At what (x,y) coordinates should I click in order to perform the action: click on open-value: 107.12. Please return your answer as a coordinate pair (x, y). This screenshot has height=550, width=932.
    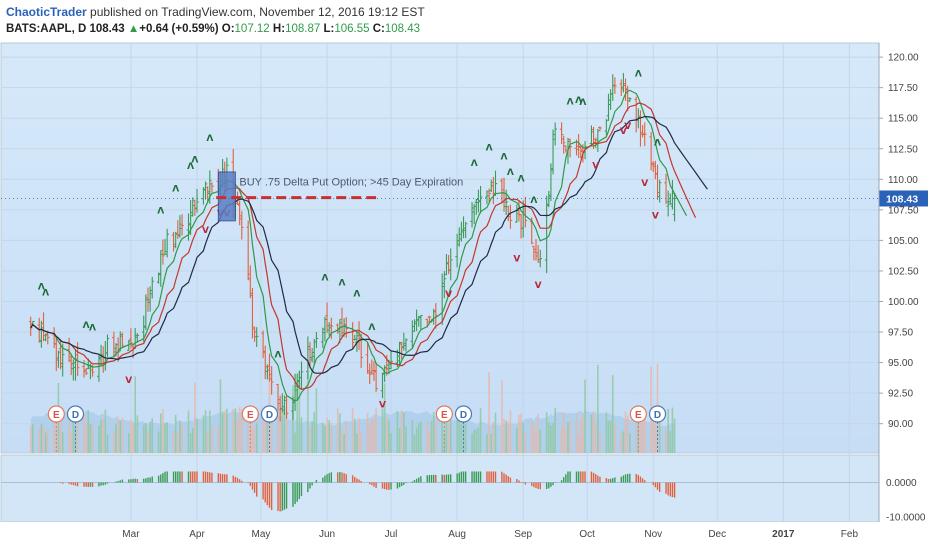
    Looking at the image, I should click on (252, 29).